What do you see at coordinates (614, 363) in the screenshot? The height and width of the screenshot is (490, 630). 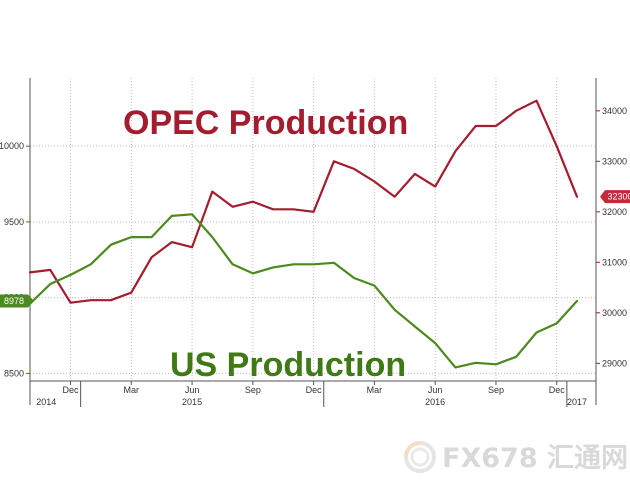 I see `right-axis-tick-label: 29000` at bounding box center [614, 363].